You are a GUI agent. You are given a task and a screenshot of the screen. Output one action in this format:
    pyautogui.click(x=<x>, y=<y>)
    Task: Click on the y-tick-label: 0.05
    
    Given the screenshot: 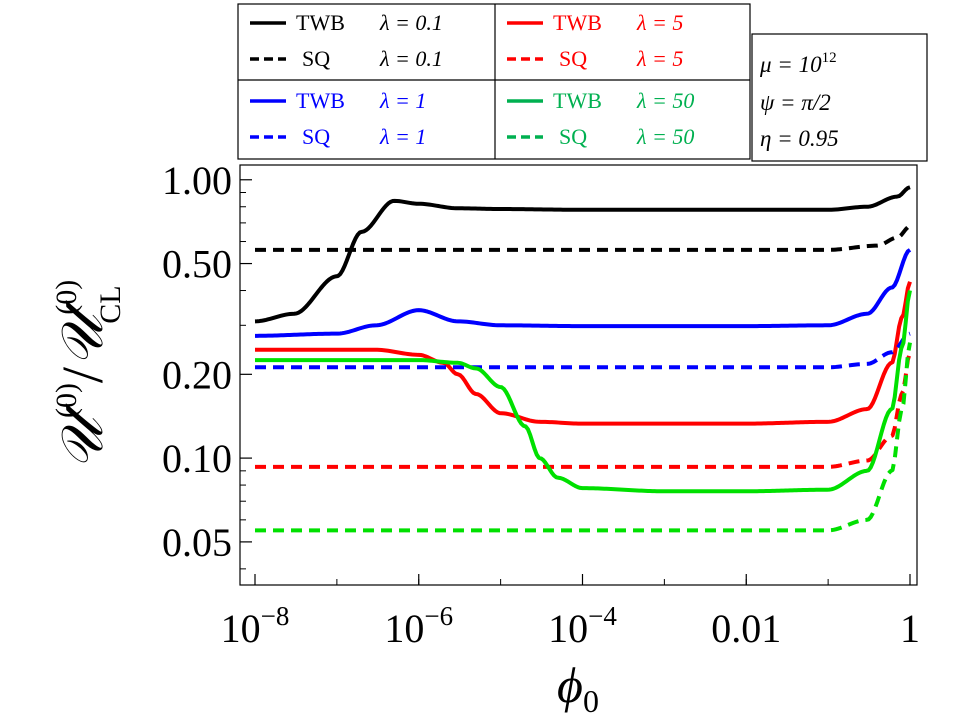 What is the action you would take?
    pyautogui.click(x=197, y=542)
    